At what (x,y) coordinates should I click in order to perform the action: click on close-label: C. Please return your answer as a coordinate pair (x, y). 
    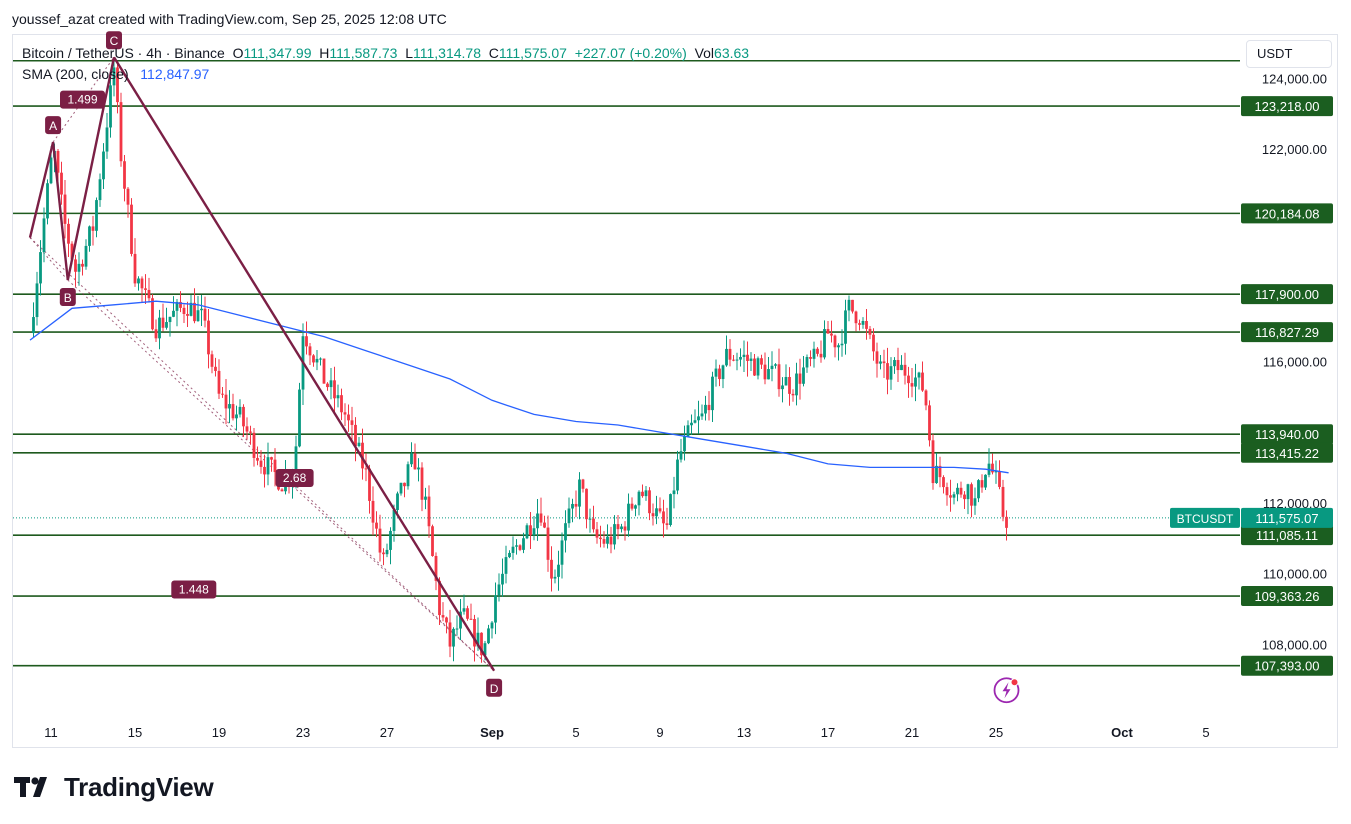
    Looking at the image, I should click on (493, 53).